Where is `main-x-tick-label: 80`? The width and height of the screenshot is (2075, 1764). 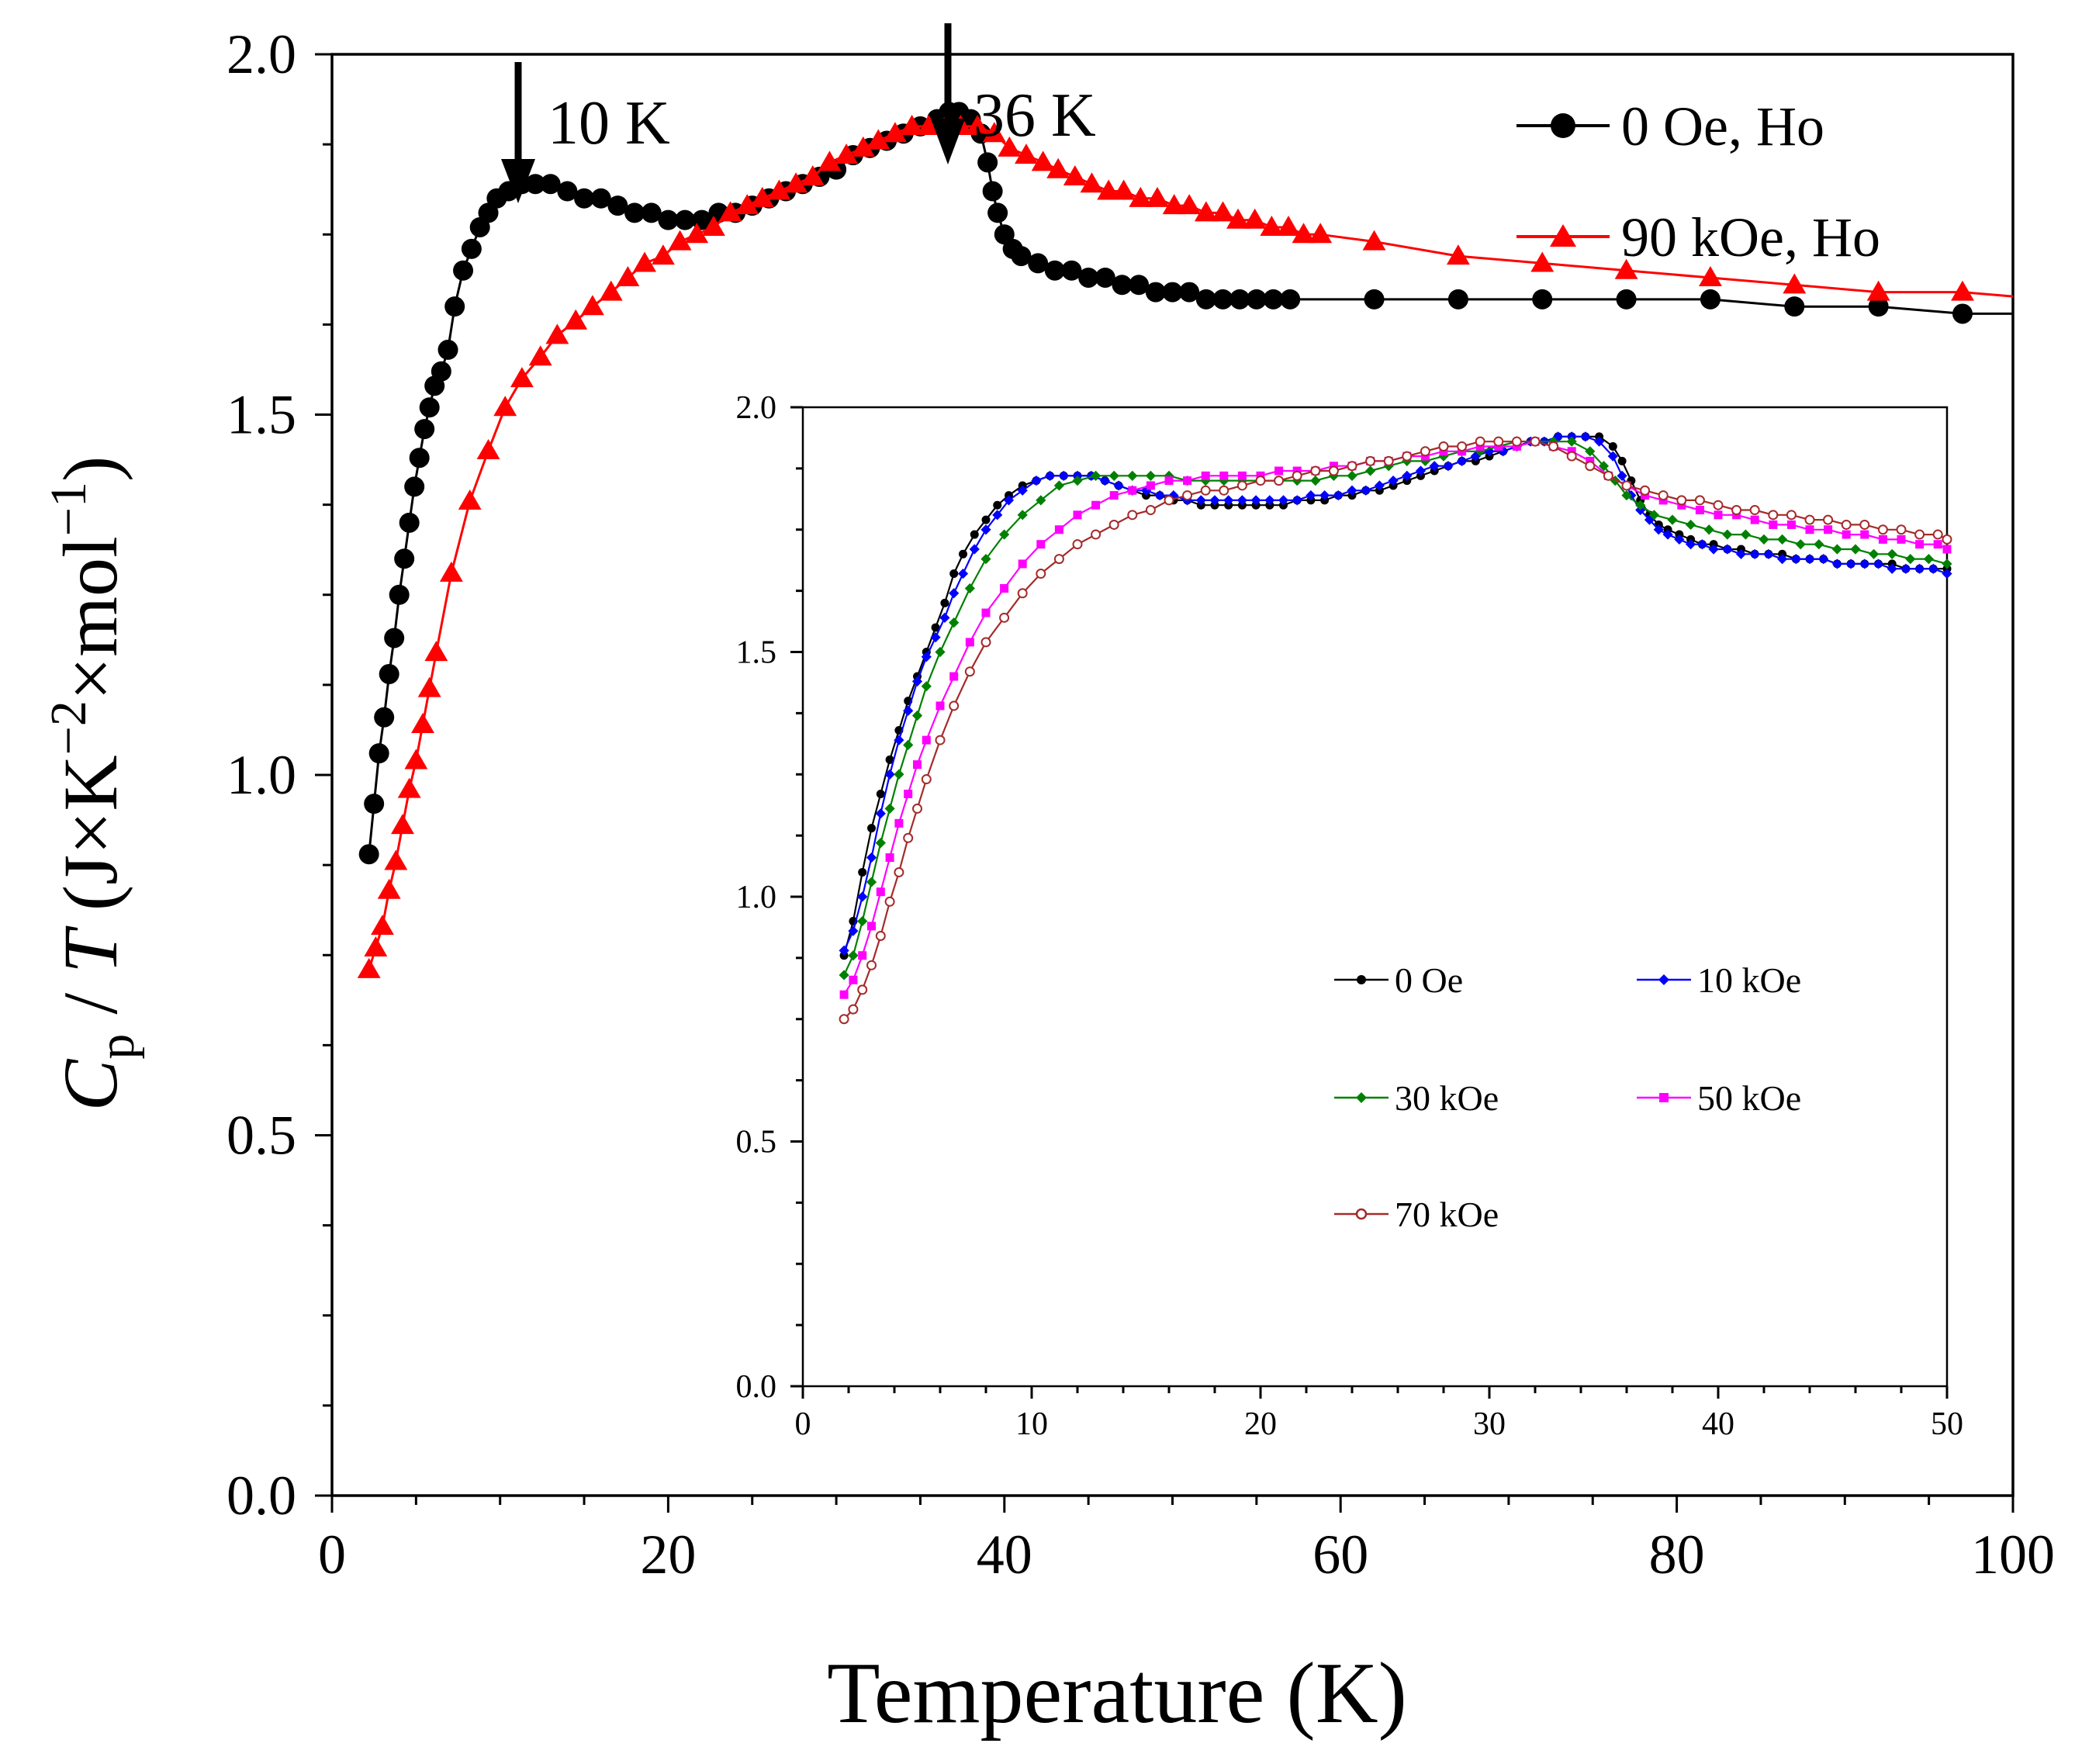
main-x-tick-label: 80 is located at coordinates (1677, 1555).